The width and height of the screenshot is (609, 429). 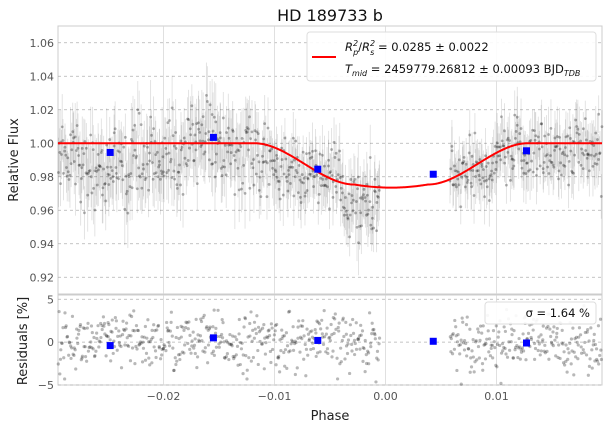 What do you see at coordinates (213, 137) in the screenshot?
I see `binned-flux-point` at bounding box center [213, 137].